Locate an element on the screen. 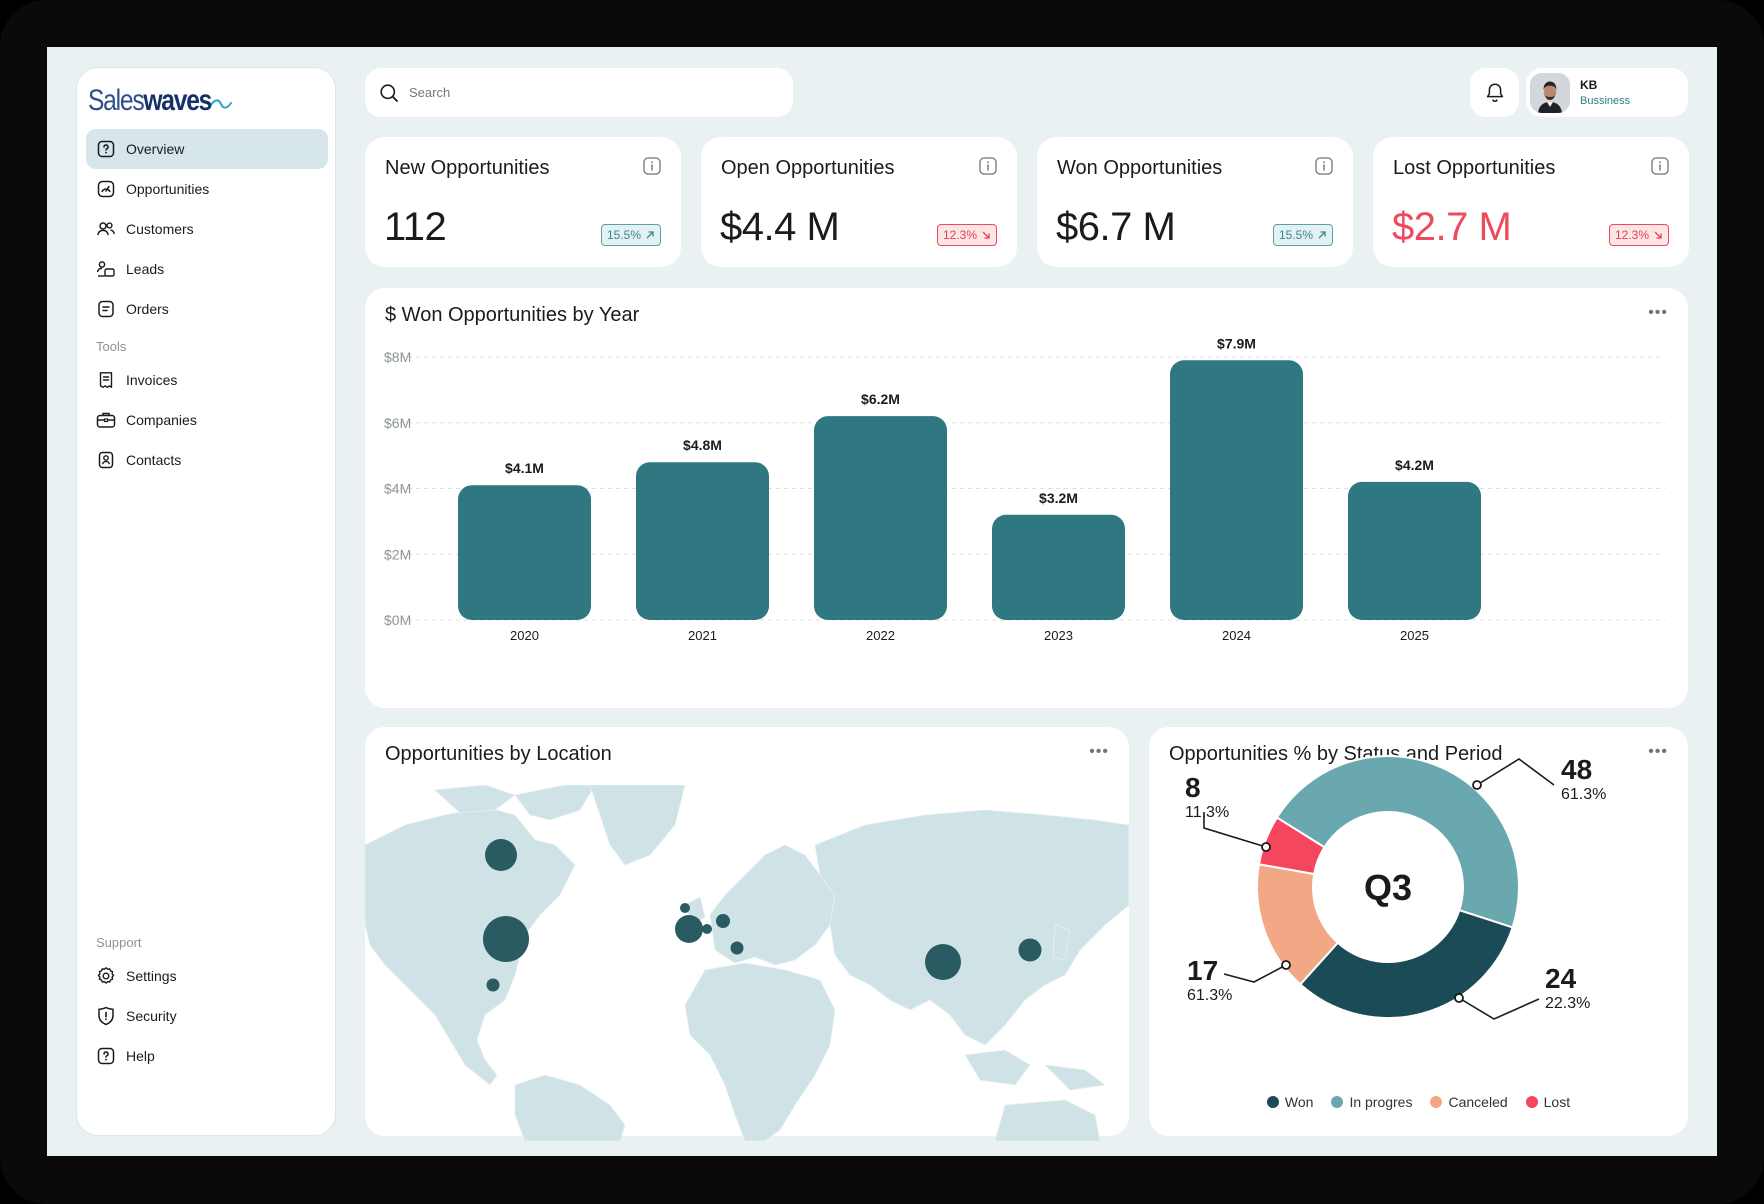  legend-label-lost: Lost is located at coordinates (1557, 1102).